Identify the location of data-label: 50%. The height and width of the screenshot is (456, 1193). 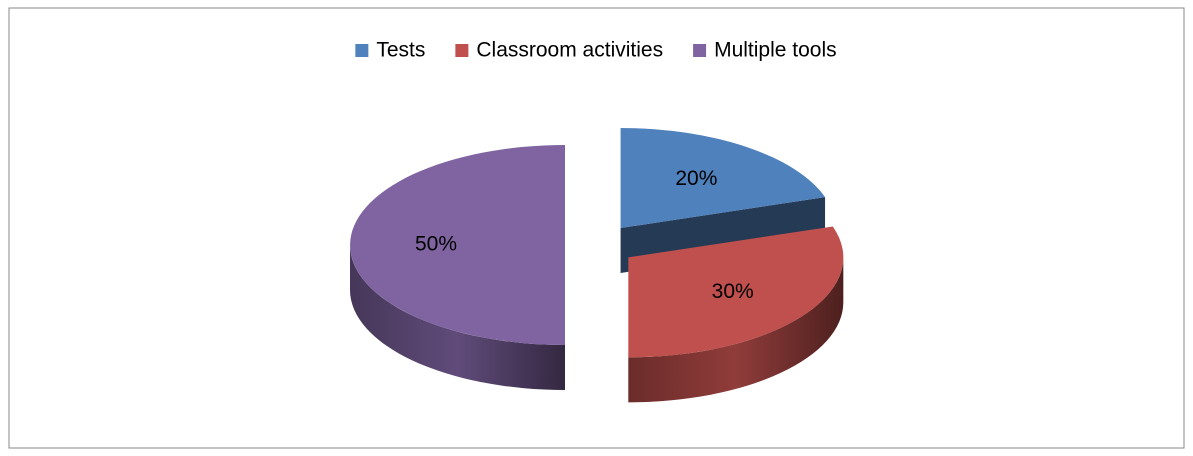
(436, 244).